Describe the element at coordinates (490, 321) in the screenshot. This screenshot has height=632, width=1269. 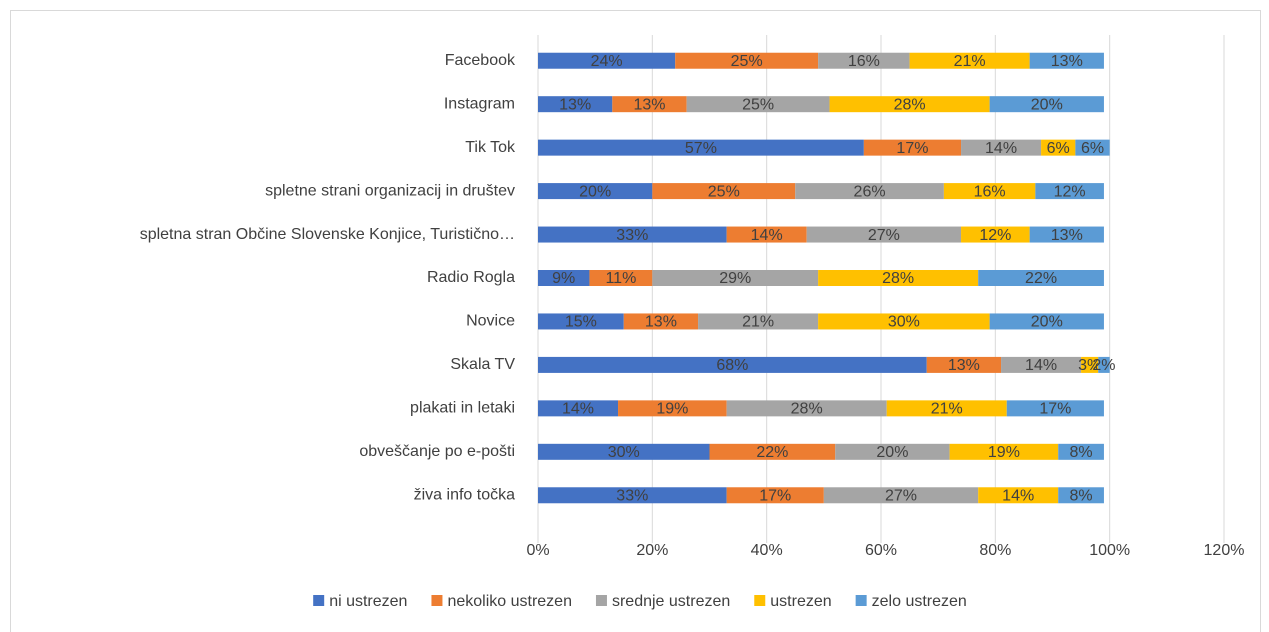
I see `category-label: Novice` at that location.